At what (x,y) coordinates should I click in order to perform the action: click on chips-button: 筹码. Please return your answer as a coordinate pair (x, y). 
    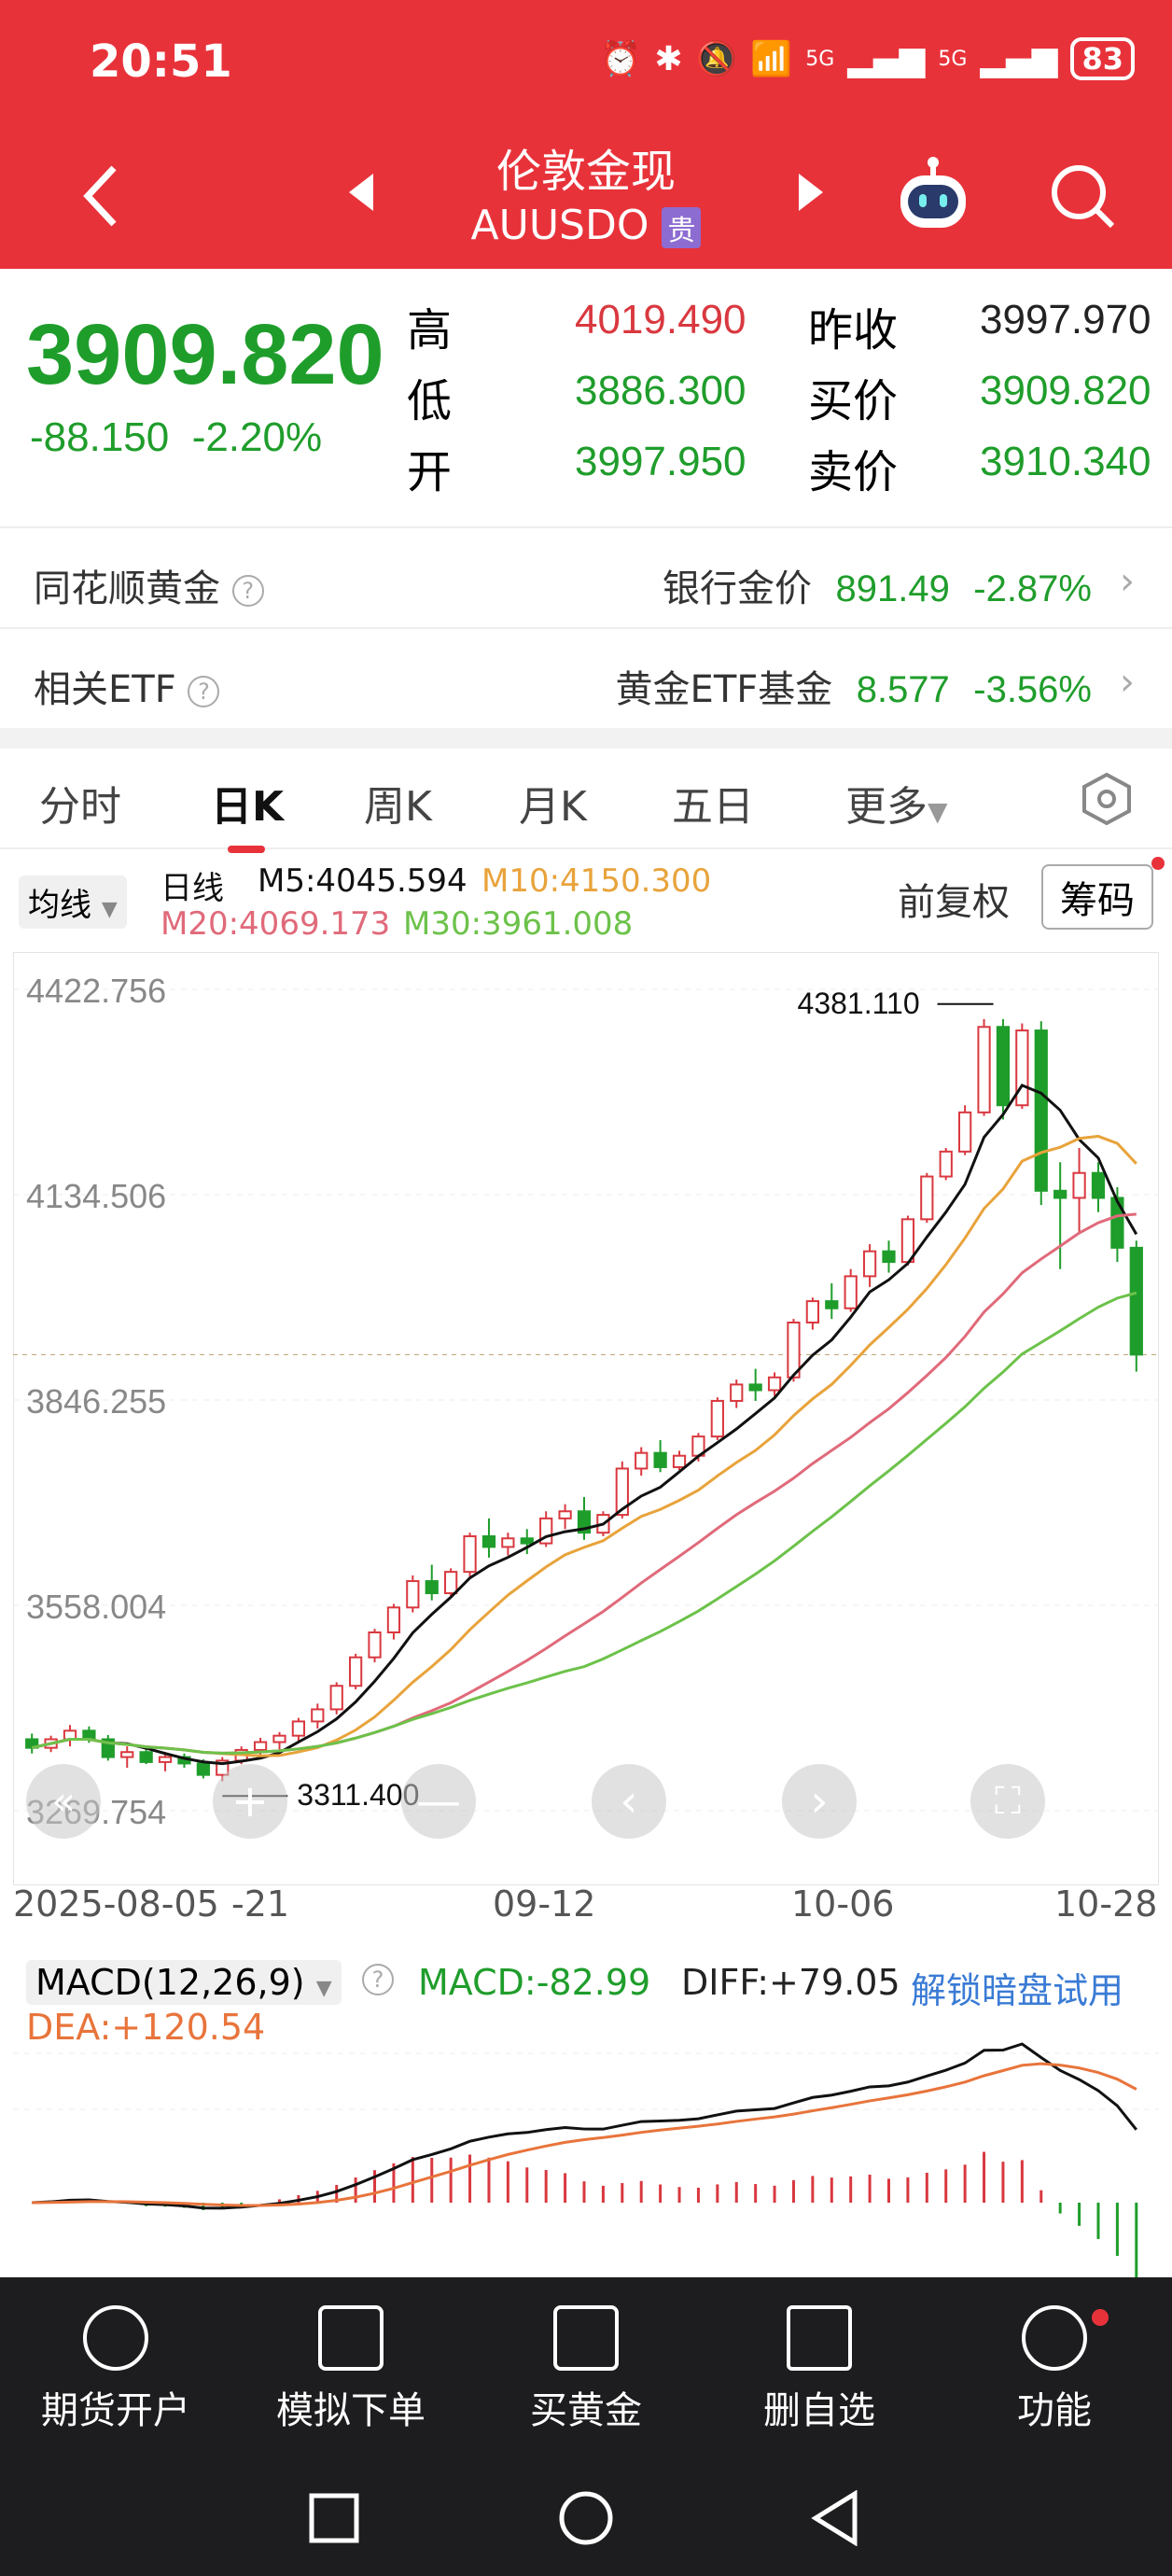
    Looking at the image, I should click on (1097, 897).